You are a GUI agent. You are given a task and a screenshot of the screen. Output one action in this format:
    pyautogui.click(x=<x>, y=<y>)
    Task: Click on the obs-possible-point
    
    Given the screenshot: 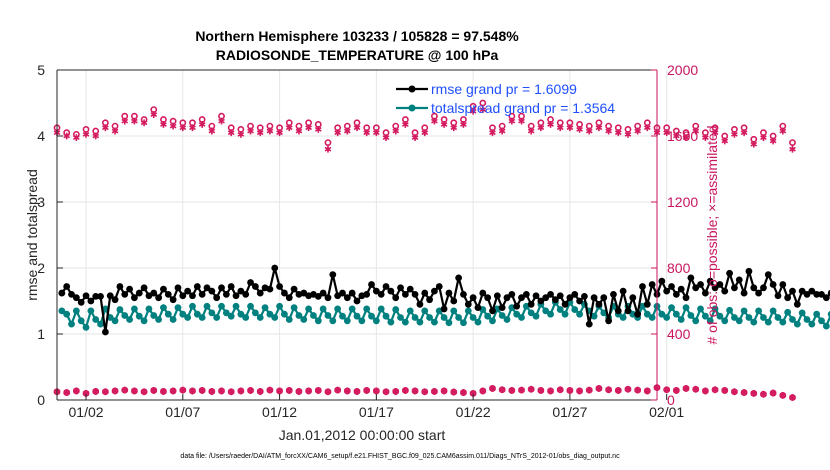 What is the action you would take?
    pyautogui.click(x=328, y=142)
    